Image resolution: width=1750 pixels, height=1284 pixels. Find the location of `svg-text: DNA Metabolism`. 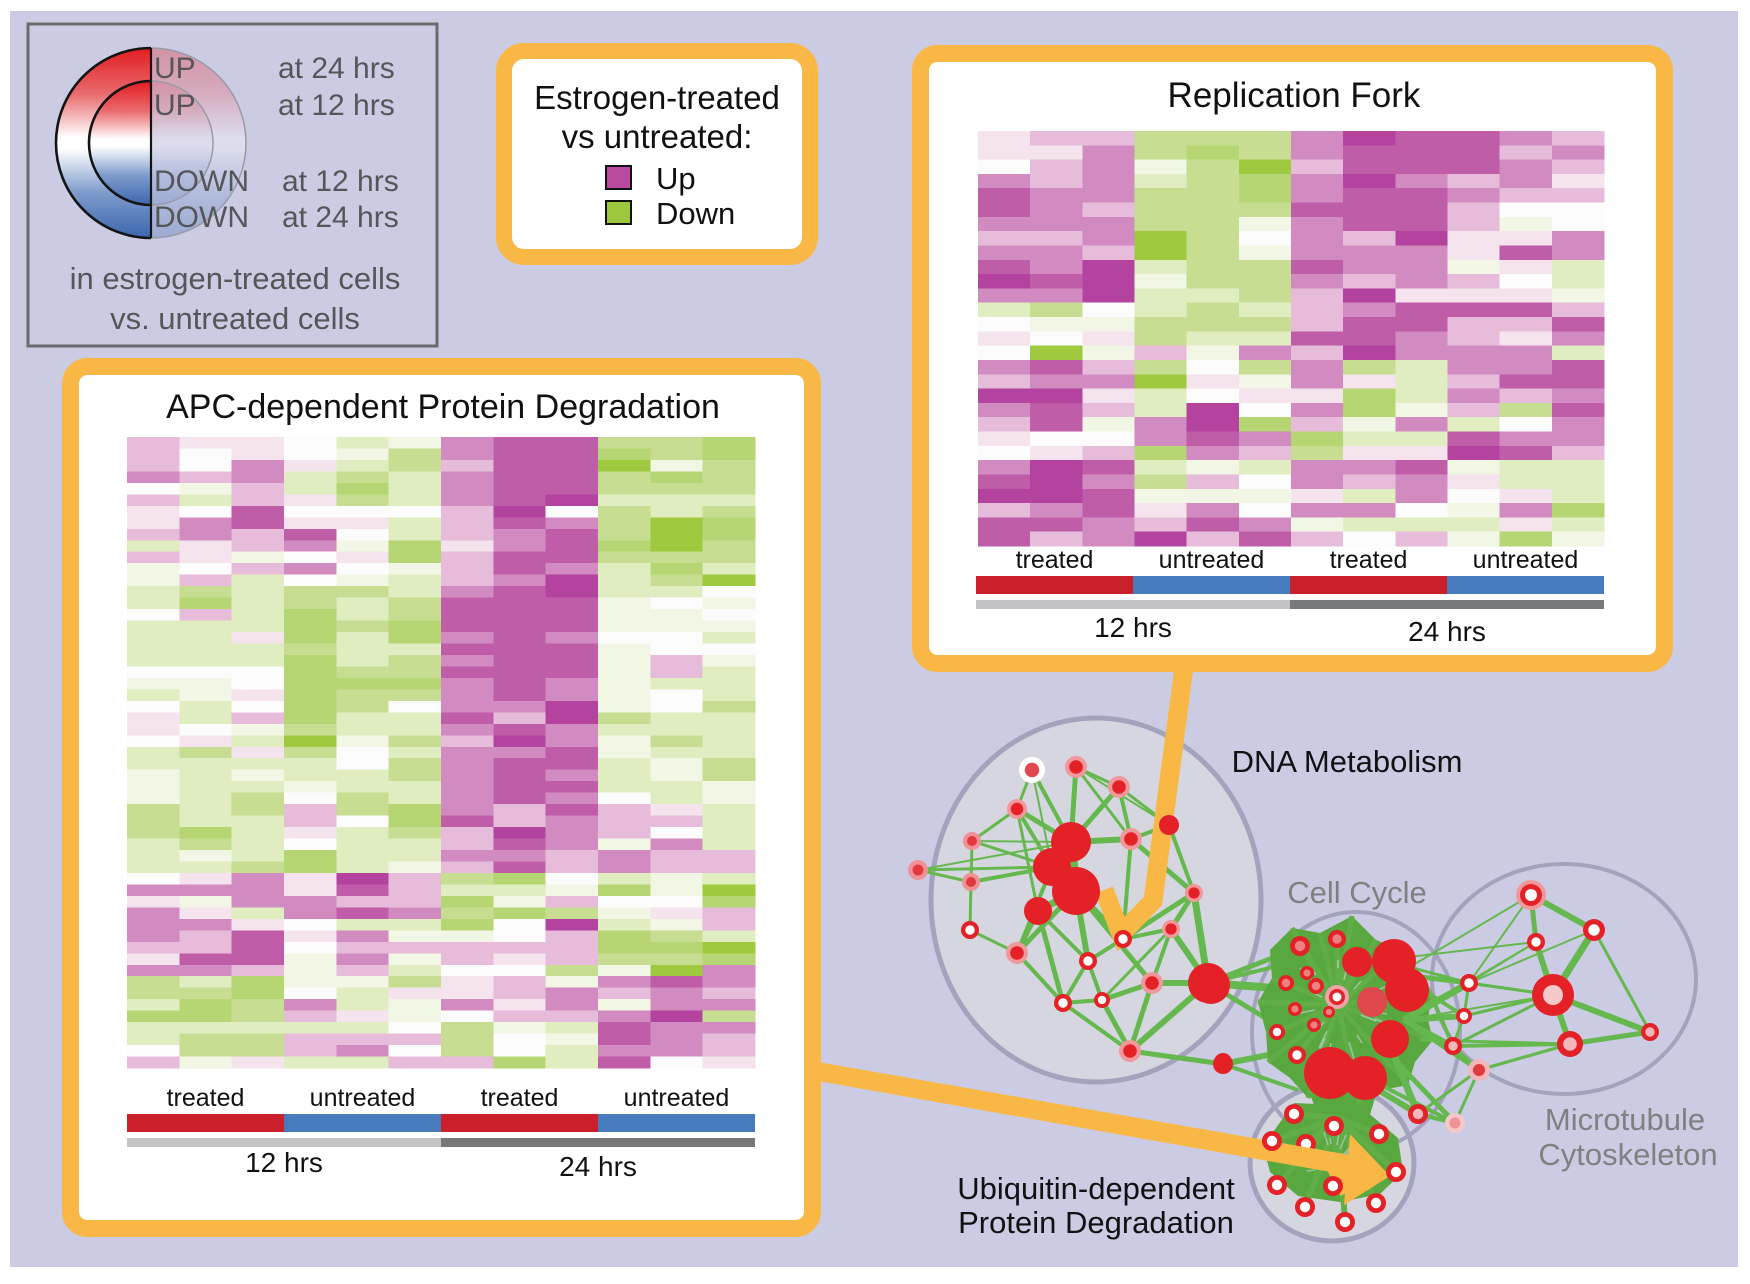

svg-text: DNA Metabolism is located at coordinates (1347, 761).